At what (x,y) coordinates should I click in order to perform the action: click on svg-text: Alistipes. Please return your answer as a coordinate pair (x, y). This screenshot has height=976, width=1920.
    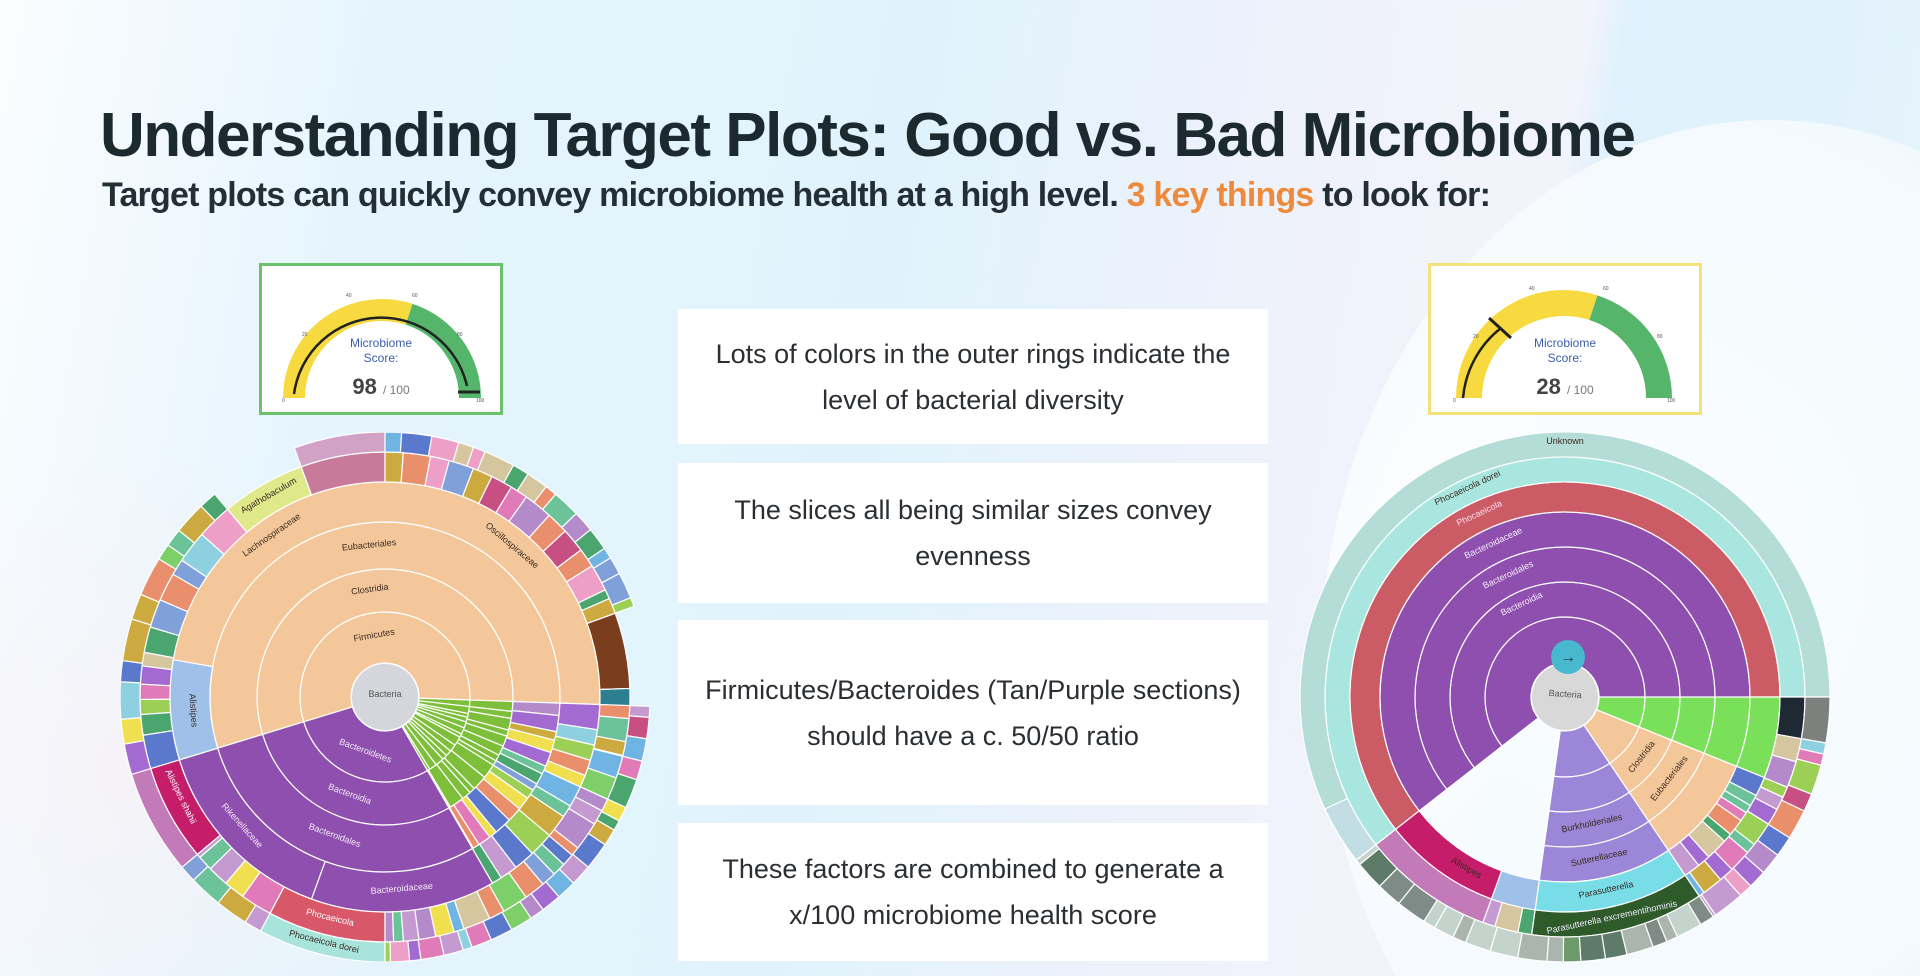
    Looking at the image, I should click on (193, 710).